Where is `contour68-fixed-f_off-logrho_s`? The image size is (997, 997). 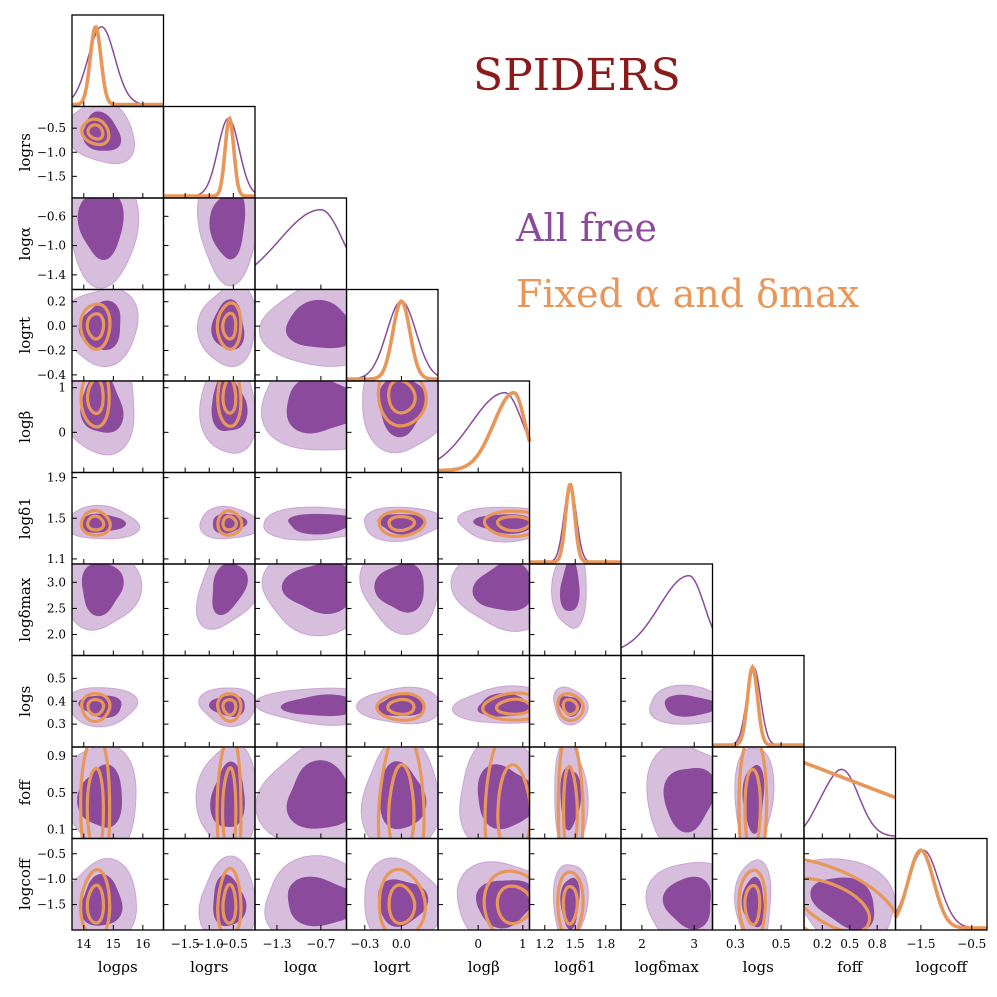
contour68-fixed-f_off-logrho_s is located at coordinates (95, 802).